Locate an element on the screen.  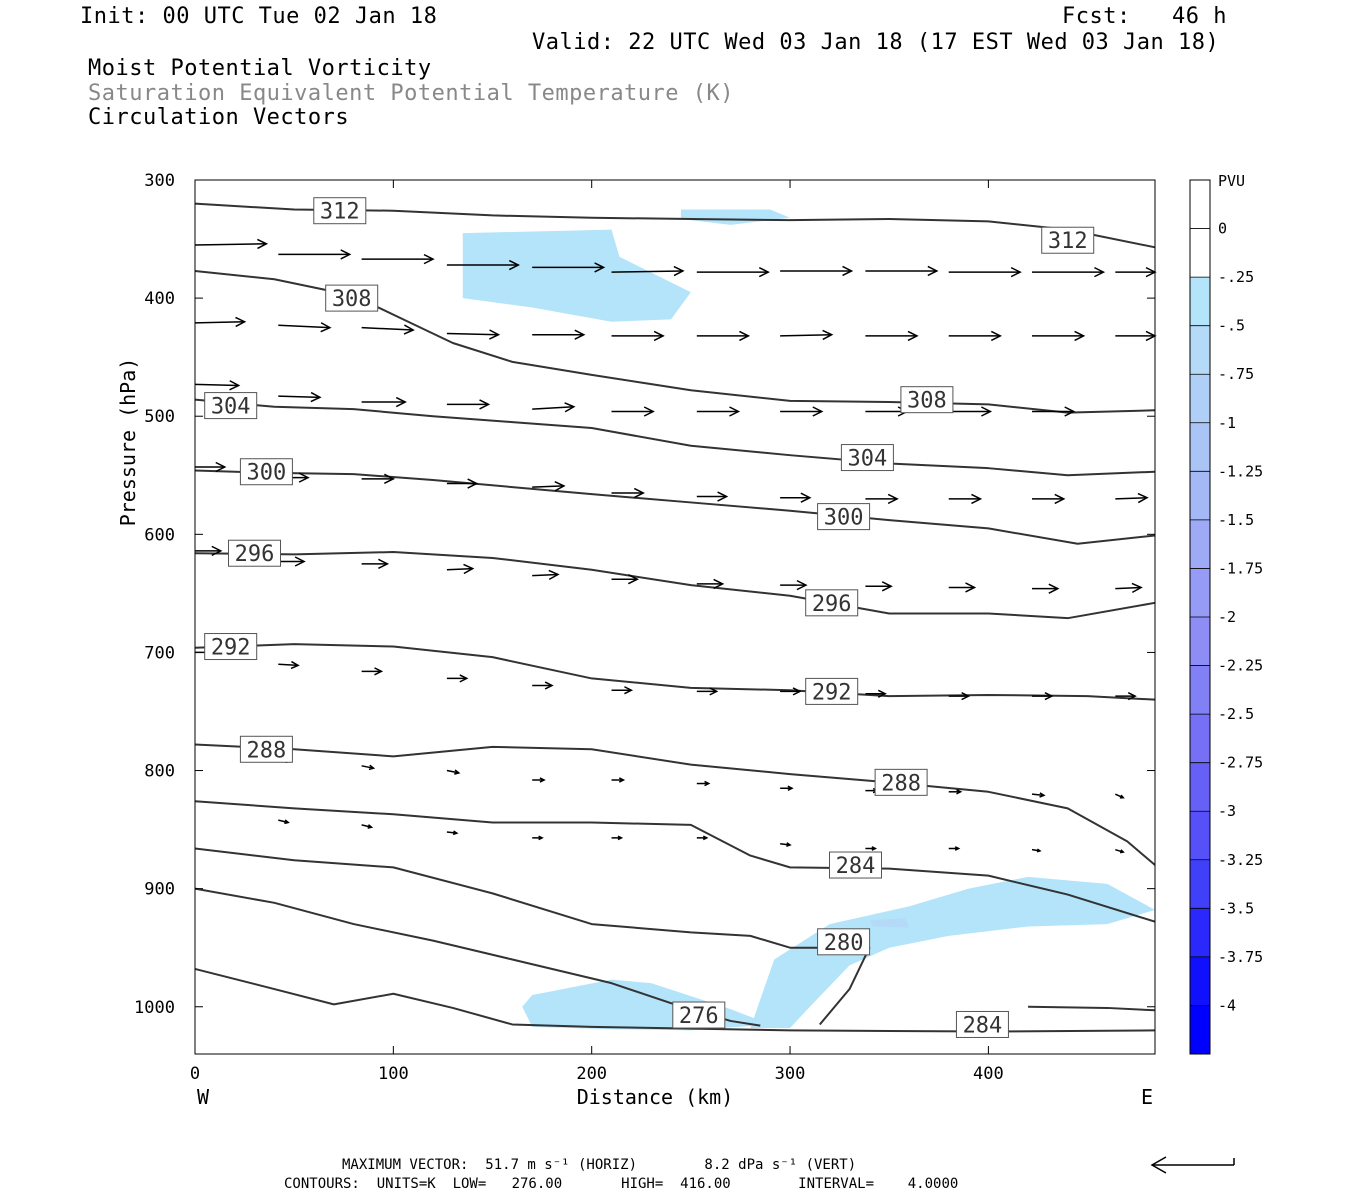
contour-label: 296 is located at coordinates (255, 554).